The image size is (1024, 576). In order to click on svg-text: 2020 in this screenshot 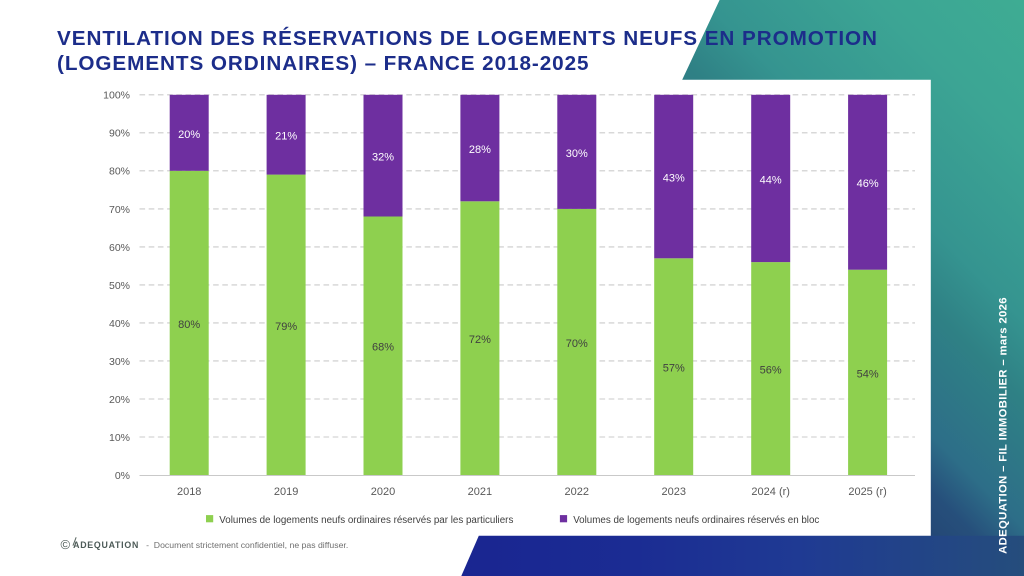, I will do `click(383, 492)`.